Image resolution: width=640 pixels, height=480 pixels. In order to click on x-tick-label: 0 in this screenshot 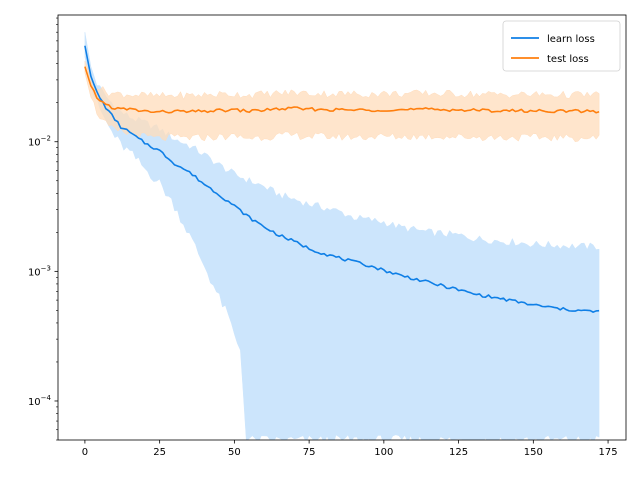, I will do `click(85, 452)`.